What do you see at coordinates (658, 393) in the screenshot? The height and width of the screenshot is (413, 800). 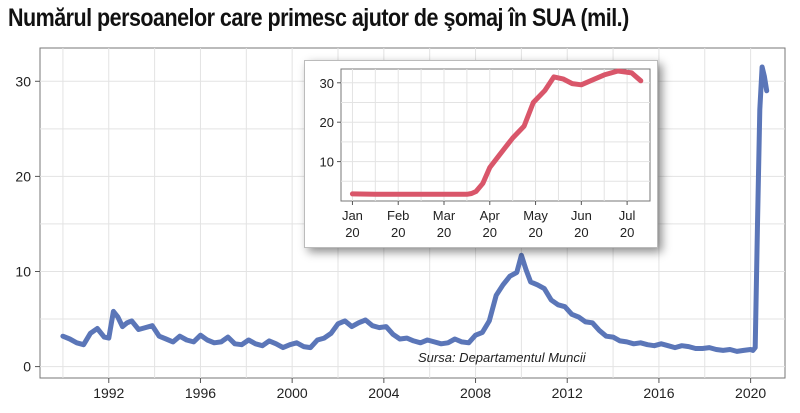 I see `x-tick-label: 2016` at bounding box center [658, 393].